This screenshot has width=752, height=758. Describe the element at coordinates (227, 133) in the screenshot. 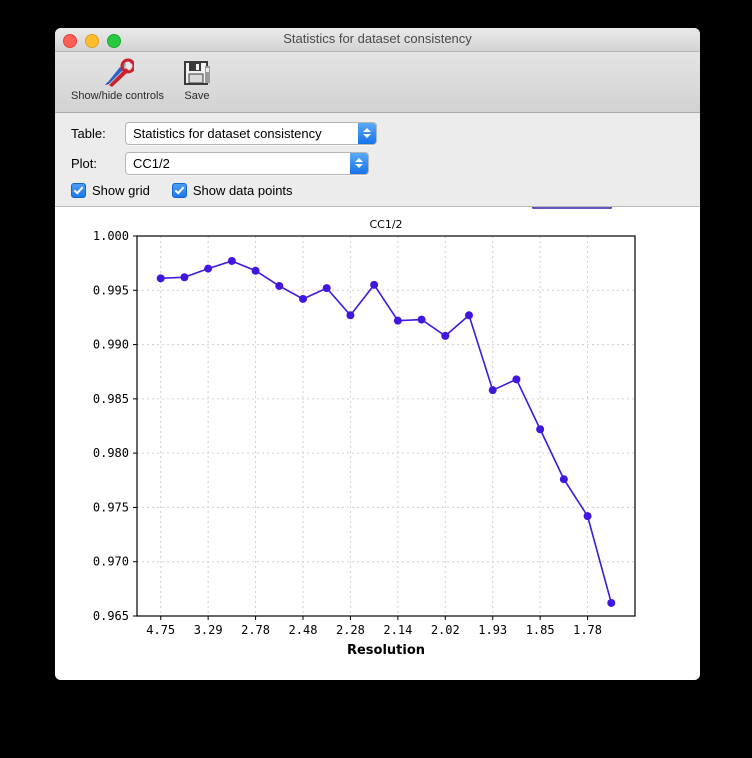

I see `table-select-value: Statistics for dataset consistency` at that location.